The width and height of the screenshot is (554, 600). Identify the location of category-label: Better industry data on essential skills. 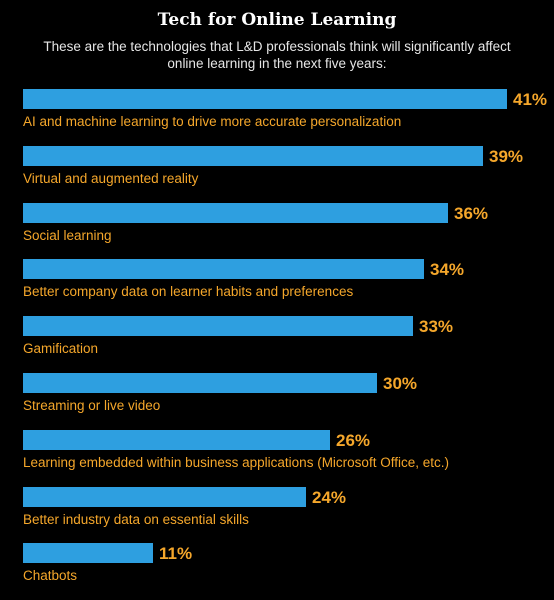
(136, 519).